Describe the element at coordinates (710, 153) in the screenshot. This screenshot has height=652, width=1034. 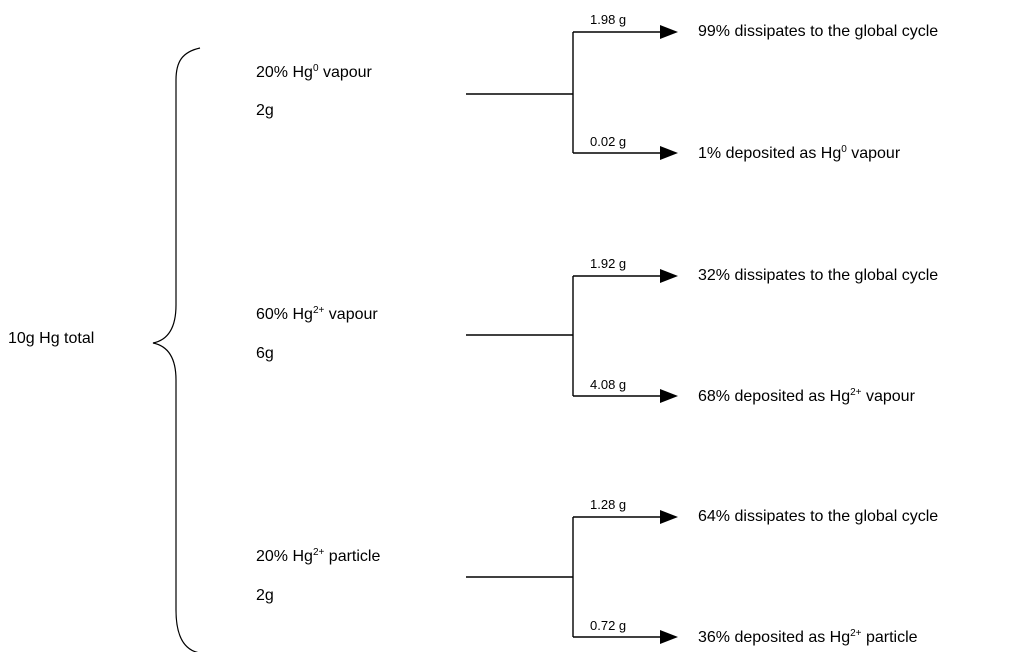
I see `group-1-branch-2-percent: 1%` at that location.